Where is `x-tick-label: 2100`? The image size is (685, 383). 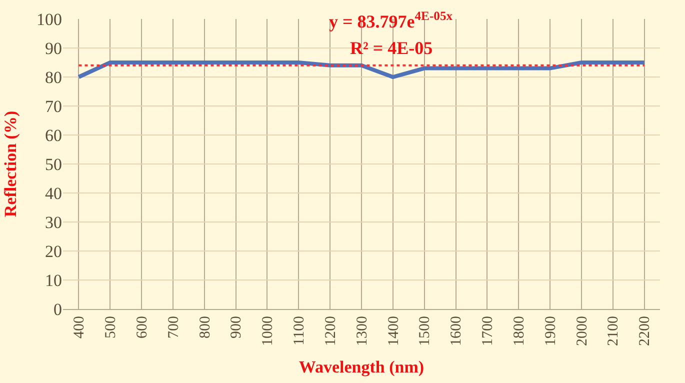
x-tick-label: 2100 is located at coordinates (614, 331).